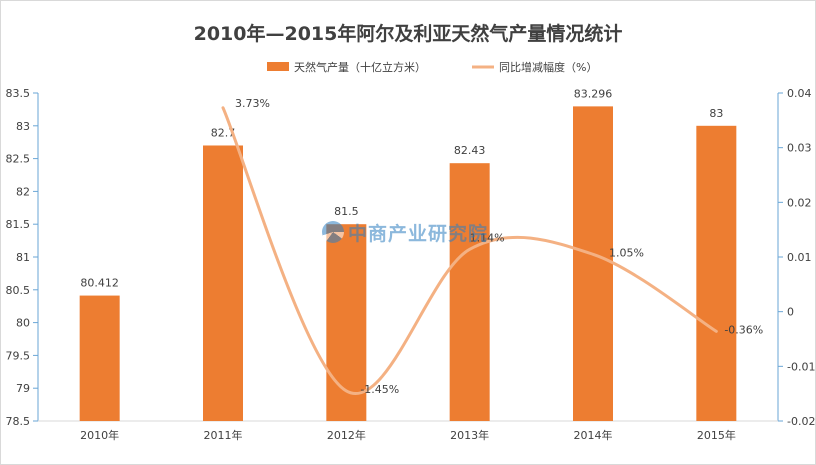 This screenshot has width=816, height=465. Describe the element at coordinates (379, 389) in the screenshot. I see `line-data-label: -1.45%` at that location.